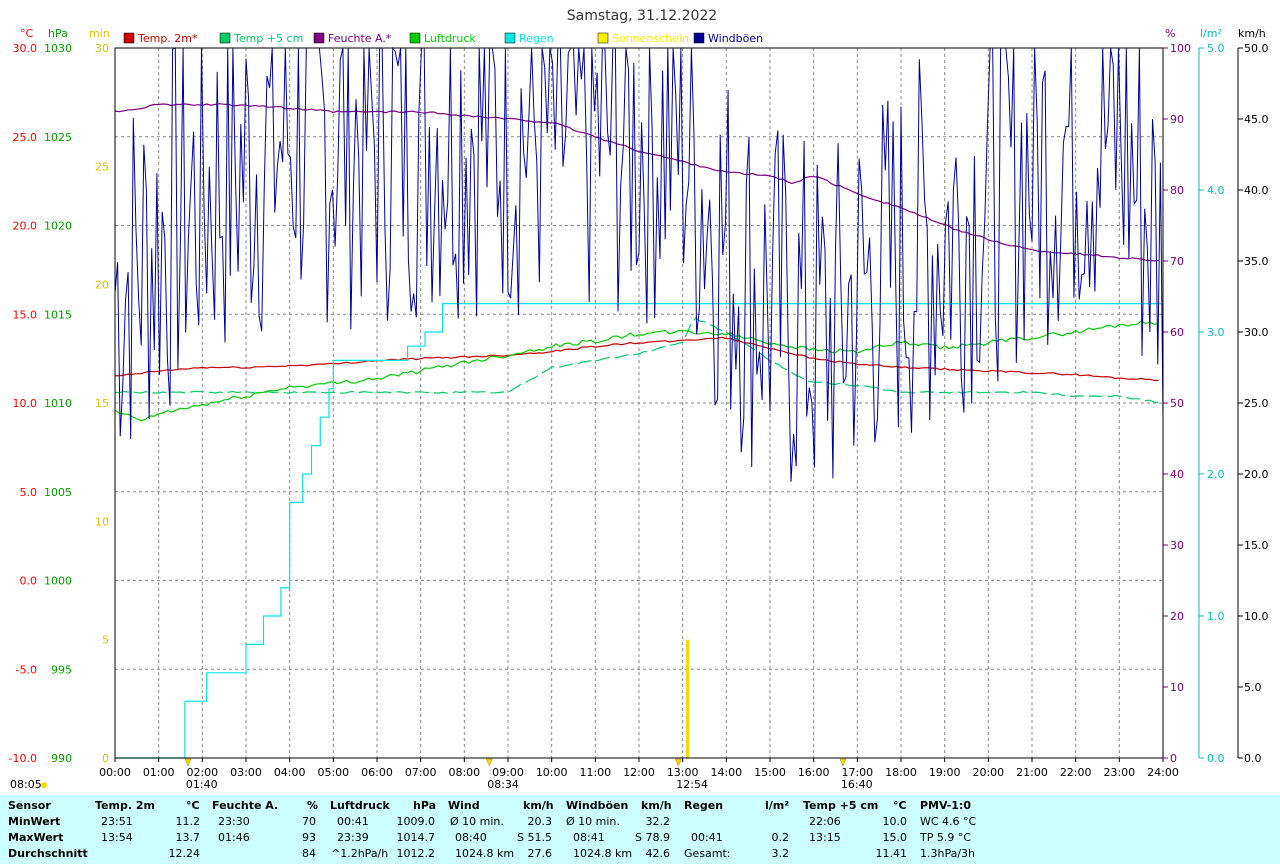 The image size is (1280, 864). Describe the element at coordinates (595, 772) in the screenshot. I see `x-tick-label: 11:00` at that location.